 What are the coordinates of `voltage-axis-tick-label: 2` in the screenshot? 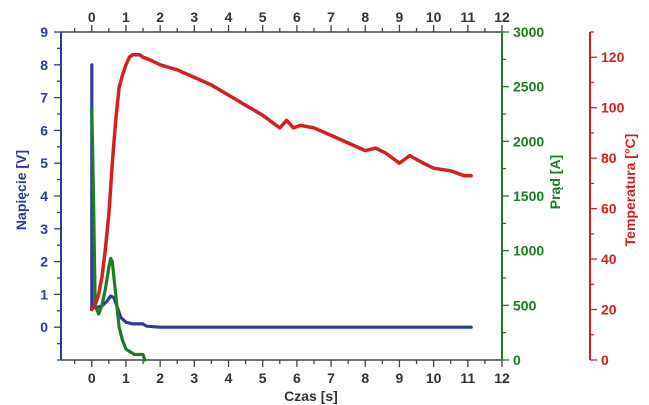 It's located at (44, 262).